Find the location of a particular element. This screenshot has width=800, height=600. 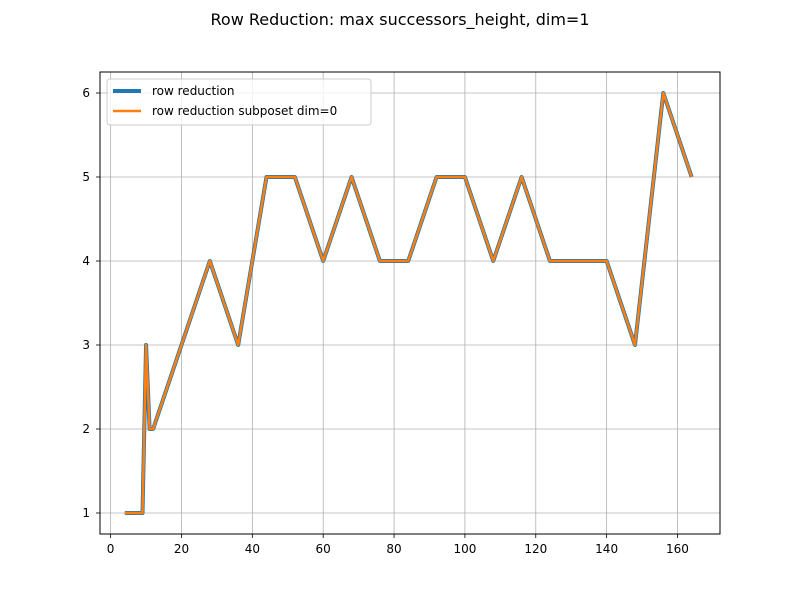

legend-box is located at coordinates (239, 102).